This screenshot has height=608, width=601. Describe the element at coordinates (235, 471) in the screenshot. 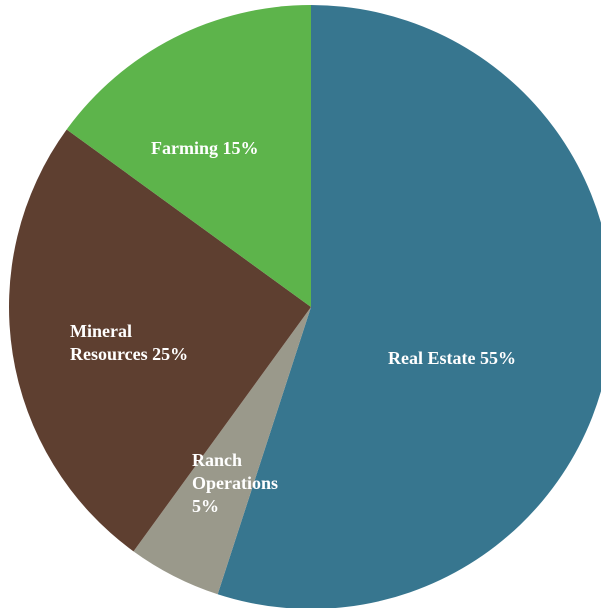

I see `slice-name: Ranch Operations` at that location.